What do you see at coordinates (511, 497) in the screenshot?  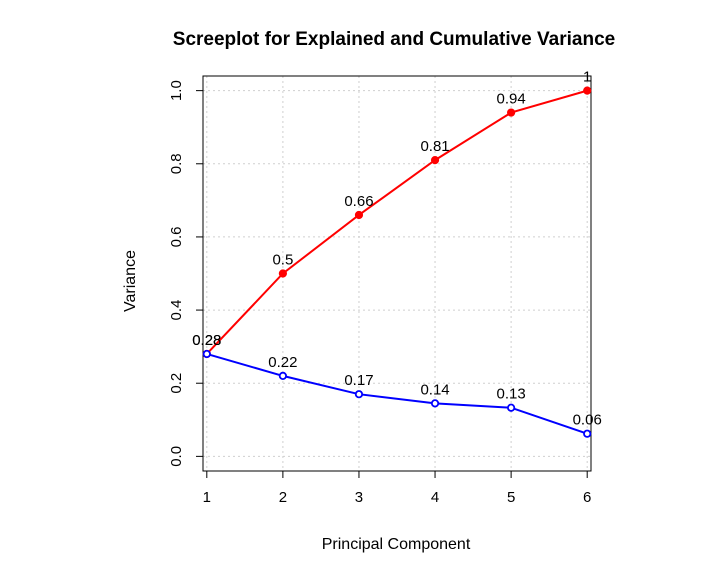 I see `x-tick-label: 5` at bounding box center [511, 497].